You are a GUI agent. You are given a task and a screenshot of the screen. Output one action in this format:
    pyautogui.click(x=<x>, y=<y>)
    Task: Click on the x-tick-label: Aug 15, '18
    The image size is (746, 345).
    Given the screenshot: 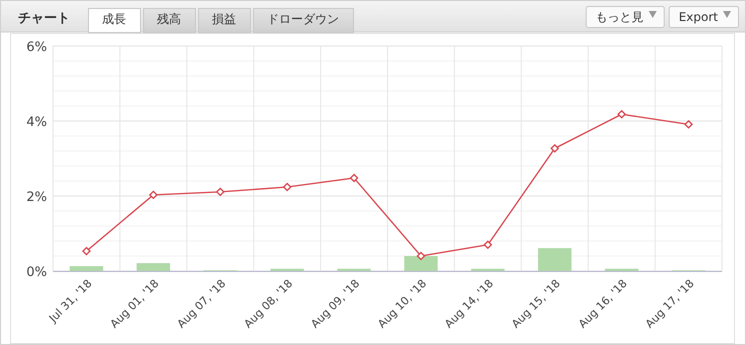 What is the action you would take?
    pyautogui.click(x=536, y=303)
    